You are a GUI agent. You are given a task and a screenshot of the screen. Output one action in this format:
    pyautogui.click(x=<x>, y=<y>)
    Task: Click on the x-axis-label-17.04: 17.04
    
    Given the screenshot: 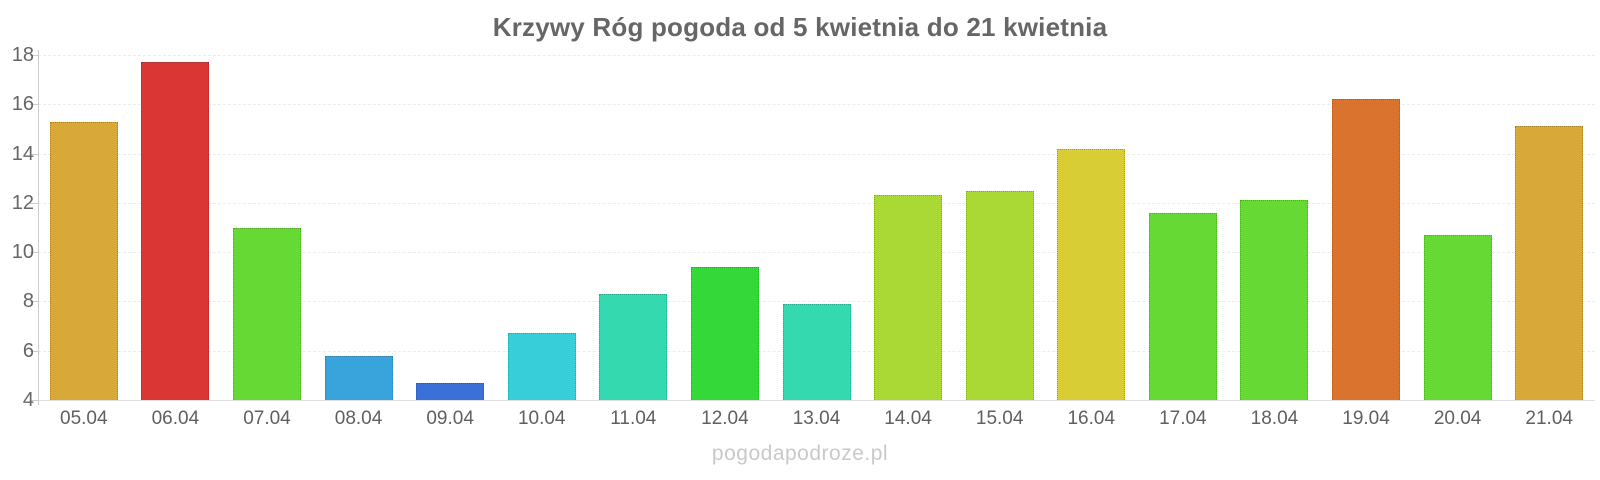 What is the action you would take?
    pyautogui.click(x=1183, y=418)
    